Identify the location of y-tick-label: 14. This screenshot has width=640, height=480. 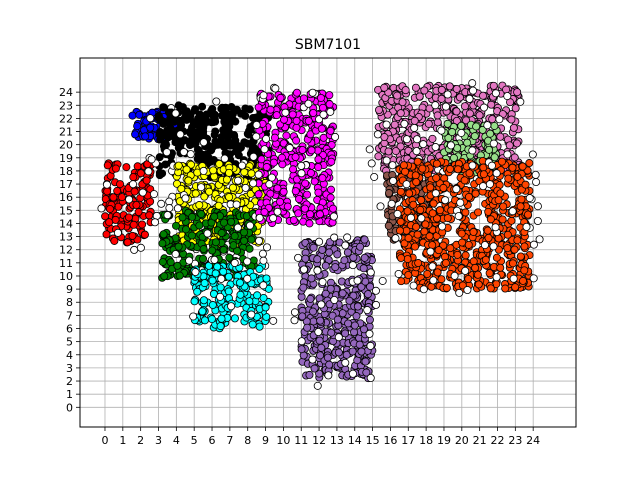
(66, 223).